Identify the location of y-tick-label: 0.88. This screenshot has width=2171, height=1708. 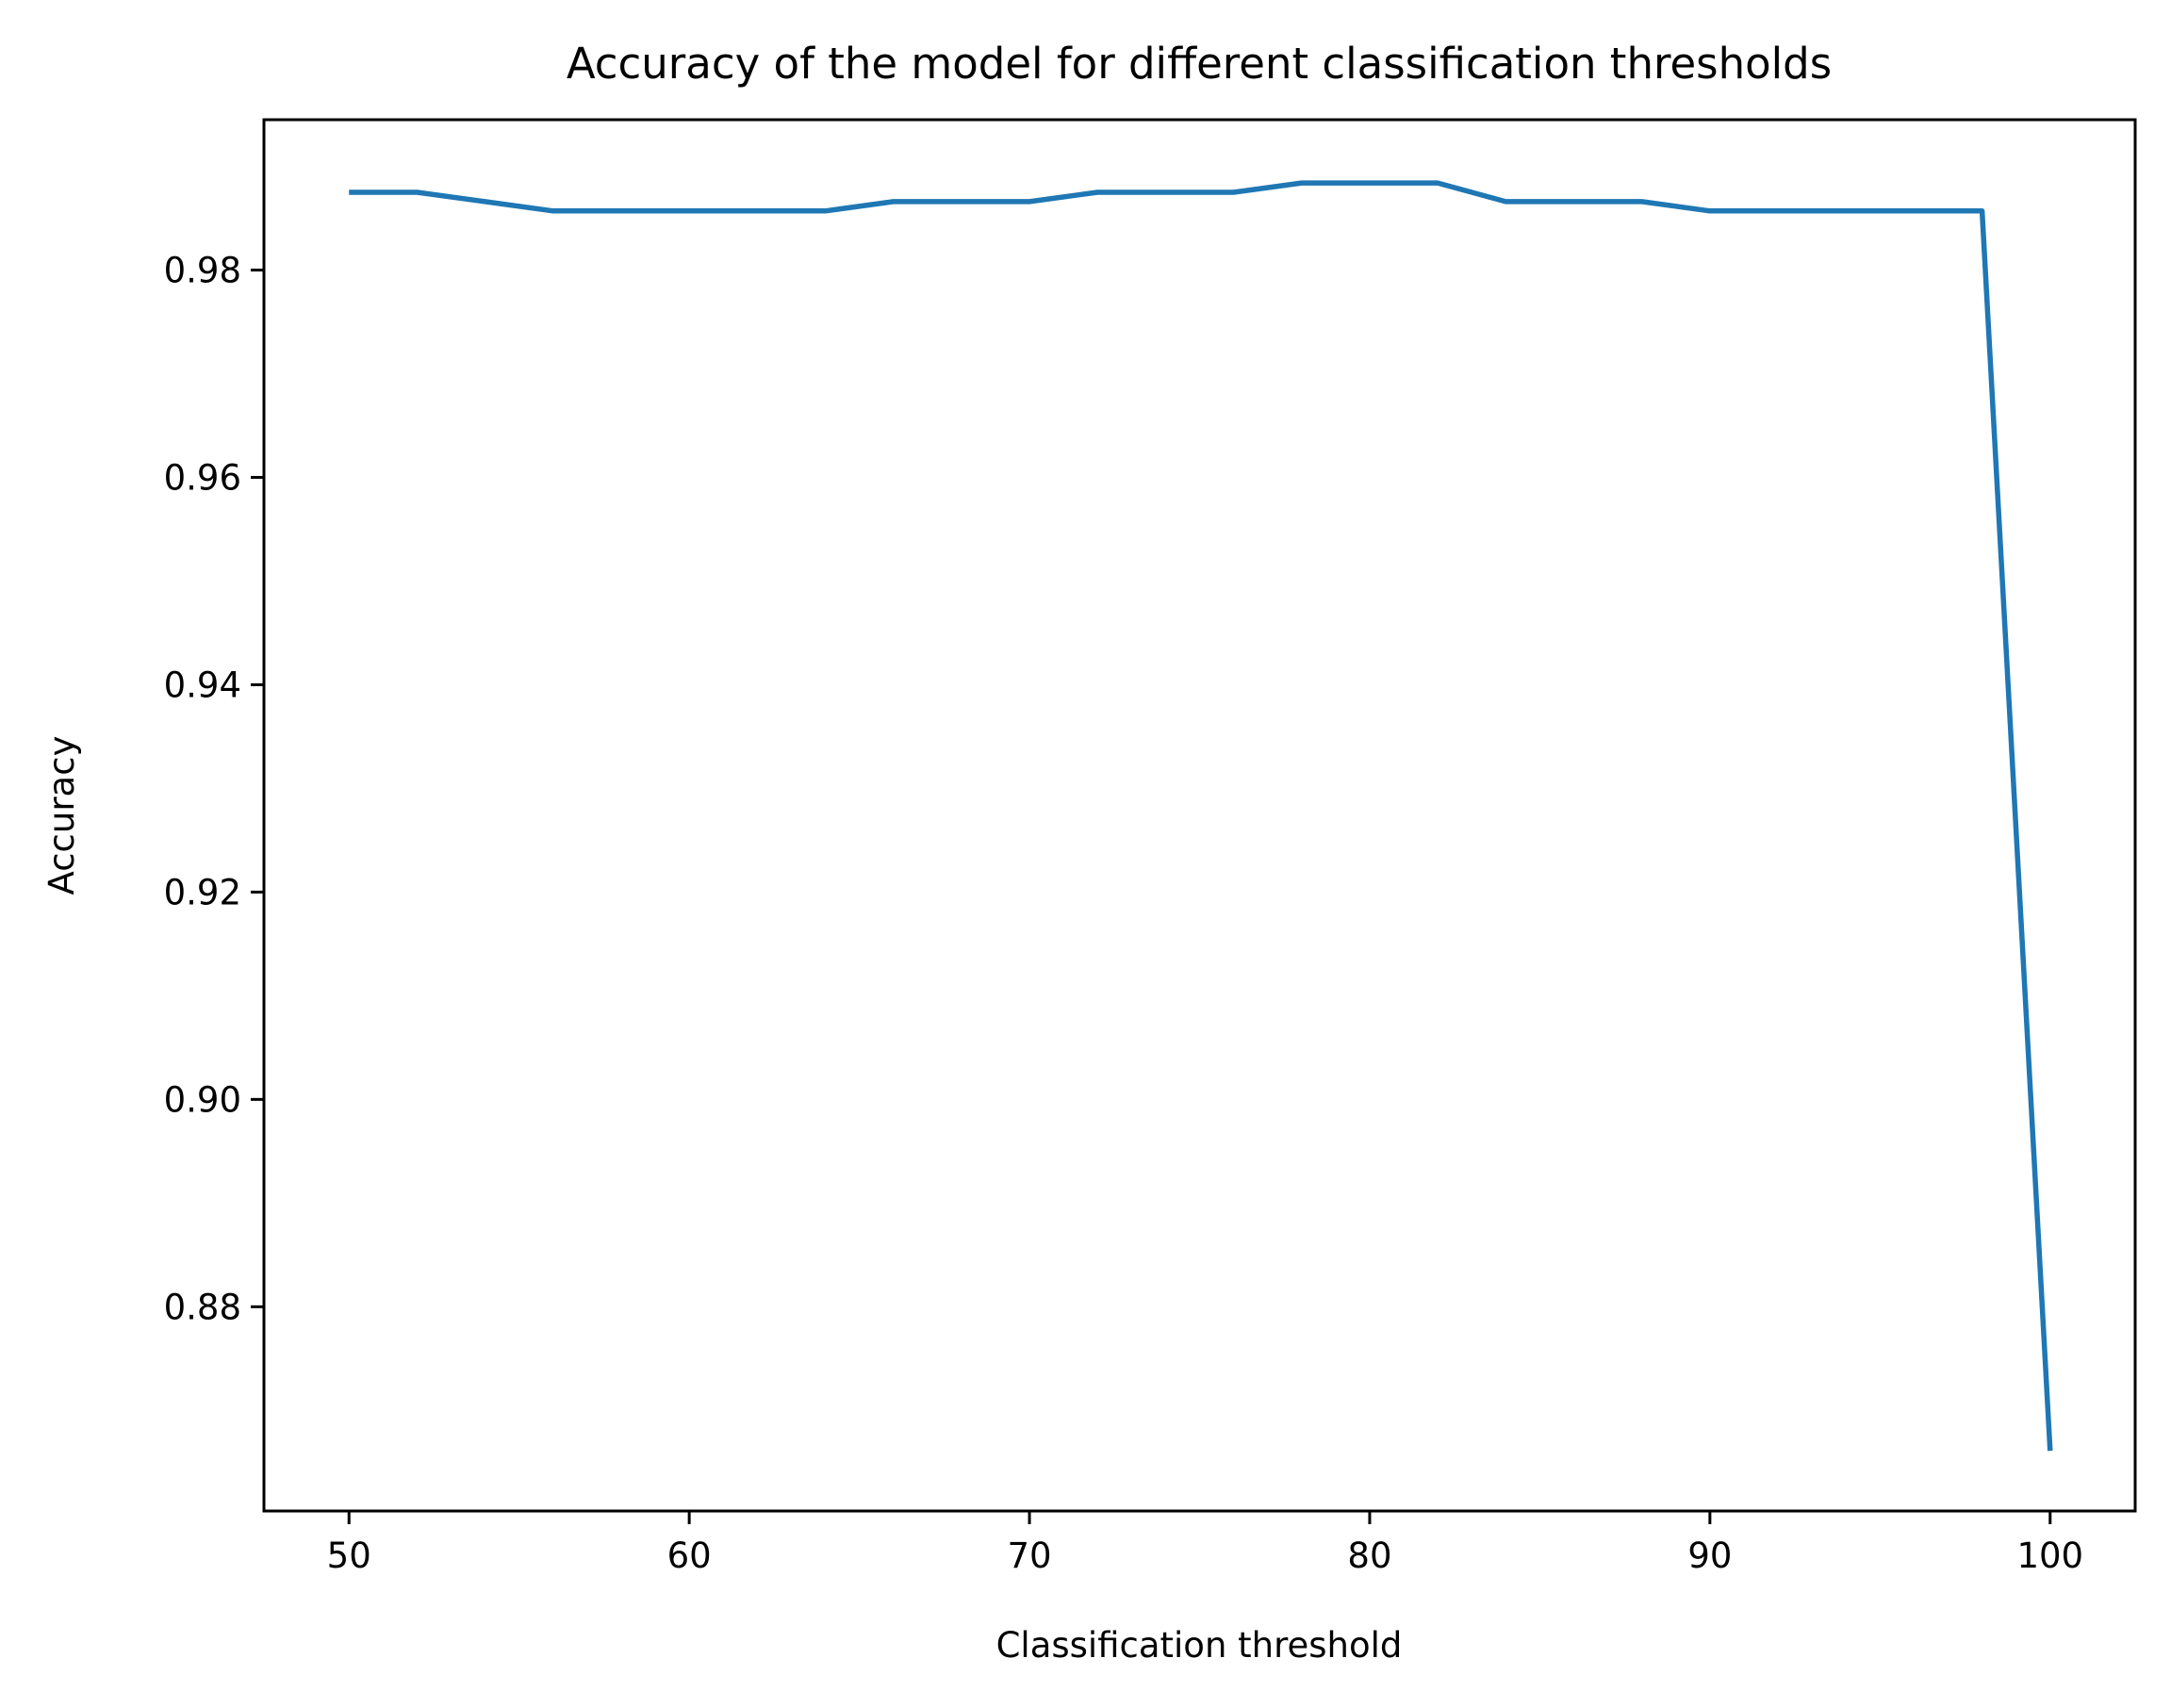
(202, 1307).